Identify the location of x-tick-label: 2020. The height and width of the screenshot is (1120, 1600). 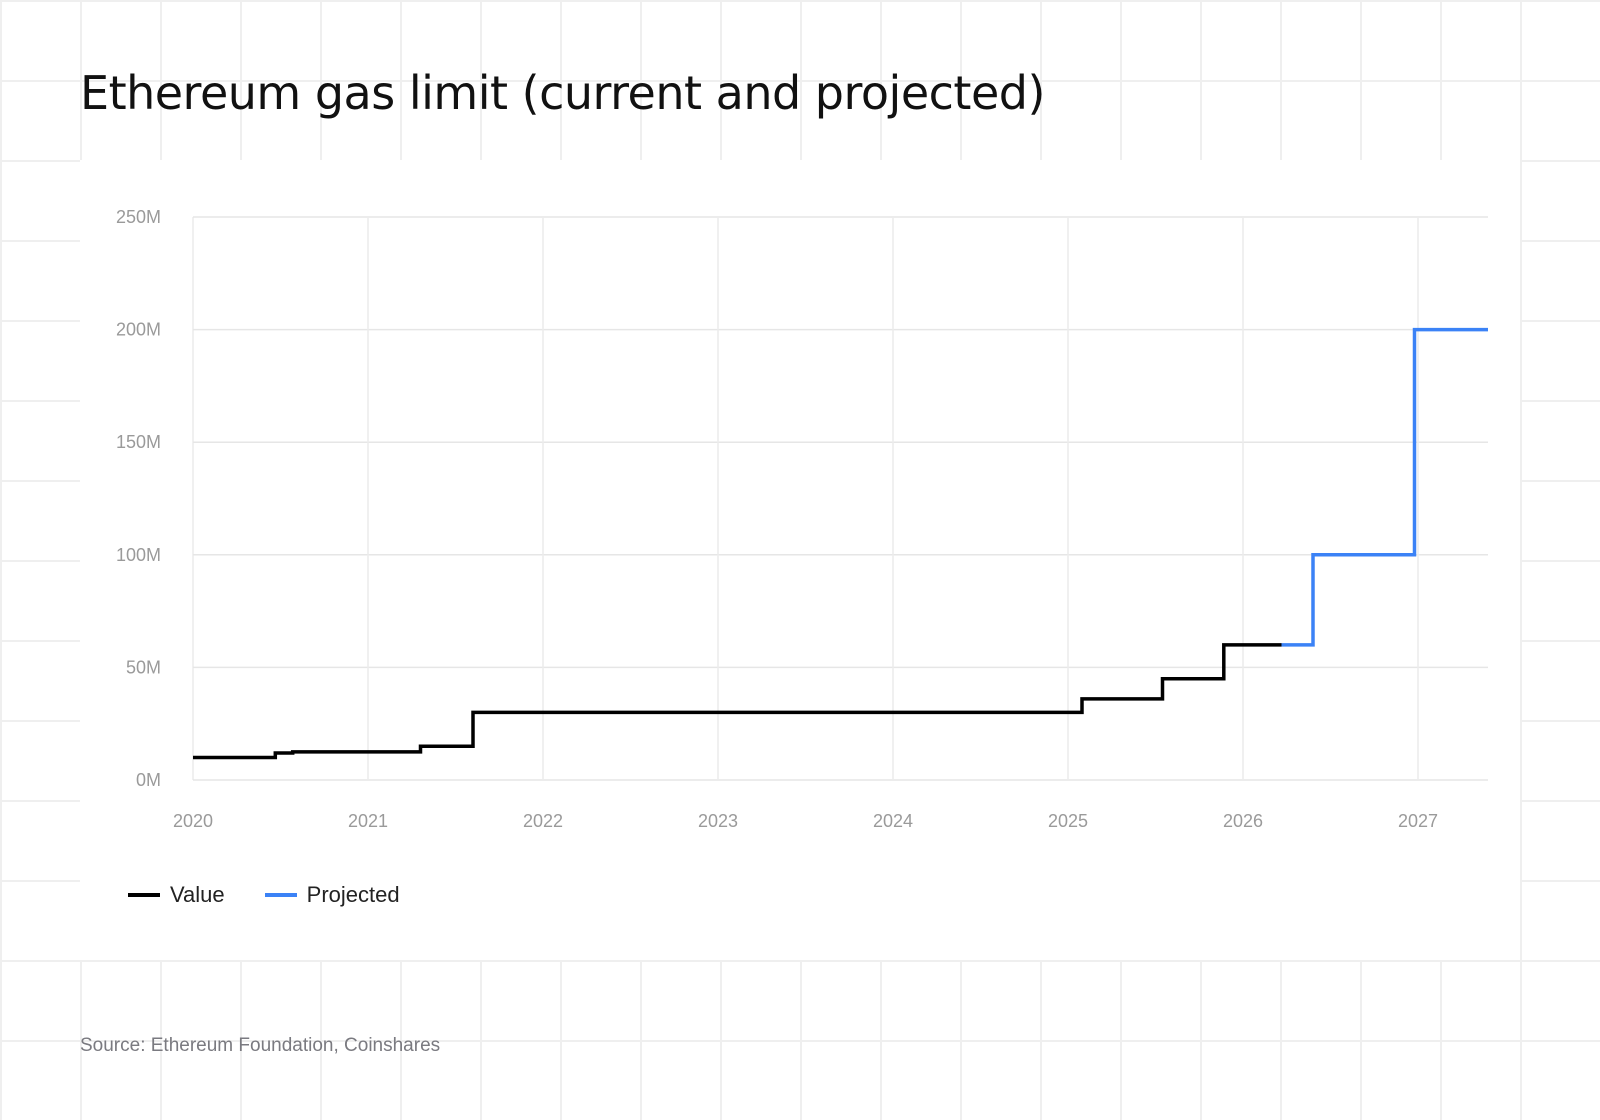
(193, 821).